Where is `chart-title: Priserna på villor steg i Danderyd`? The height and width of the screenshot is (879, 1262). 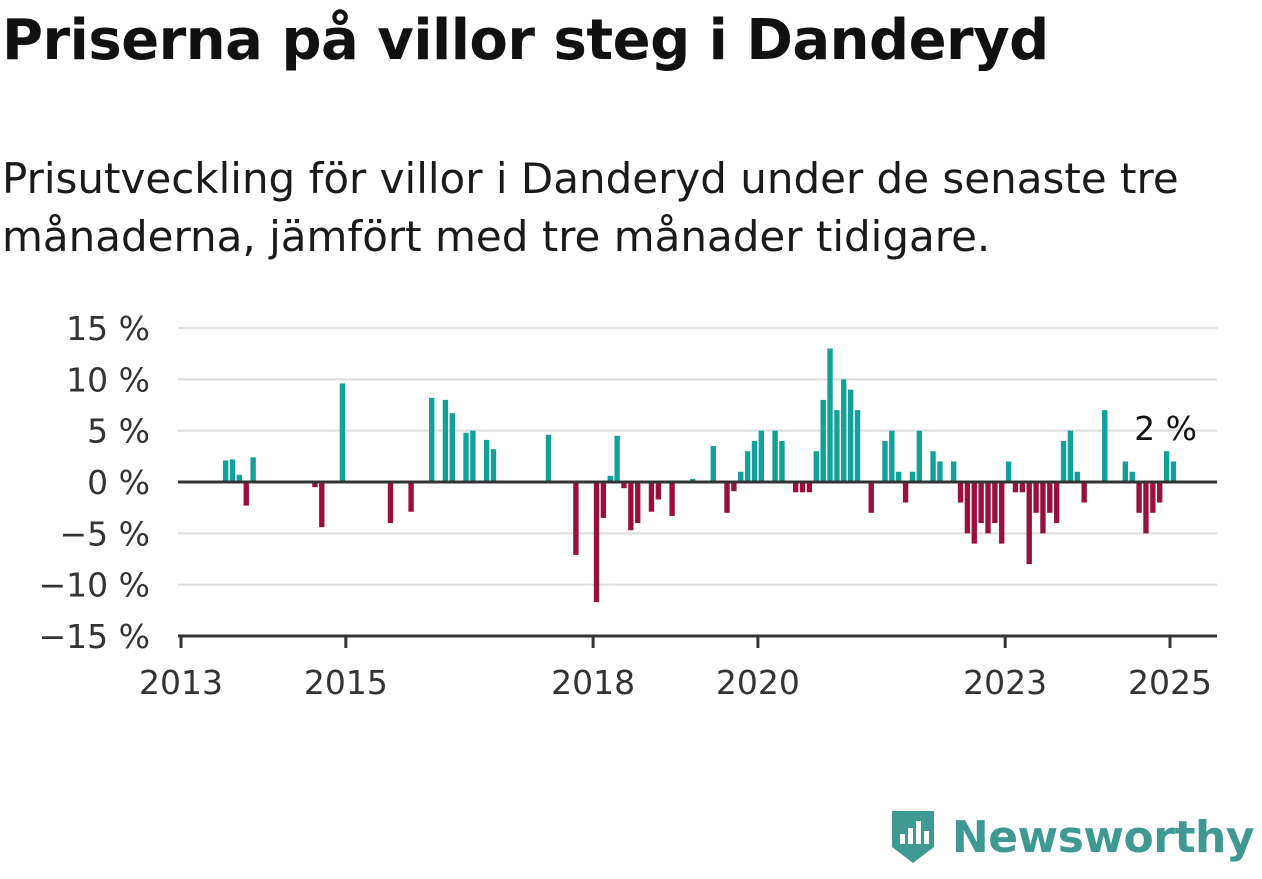
chart-title: Priserna på villor steg i Danderyd is located at coordinates (525, 40).